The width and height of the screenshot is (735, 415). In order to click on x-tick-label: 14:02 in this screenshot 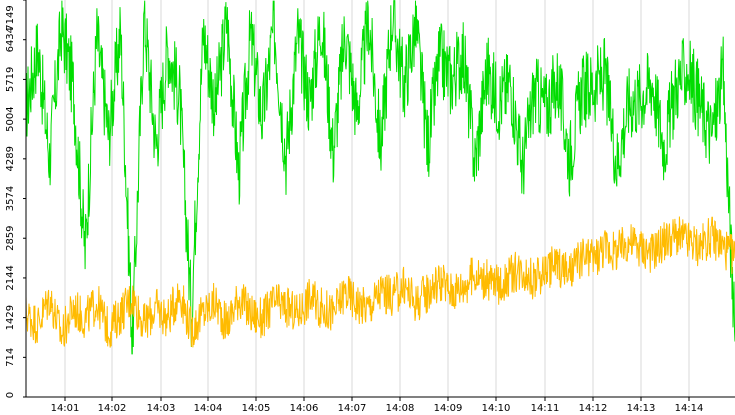, I will do `click(112, 408)`.